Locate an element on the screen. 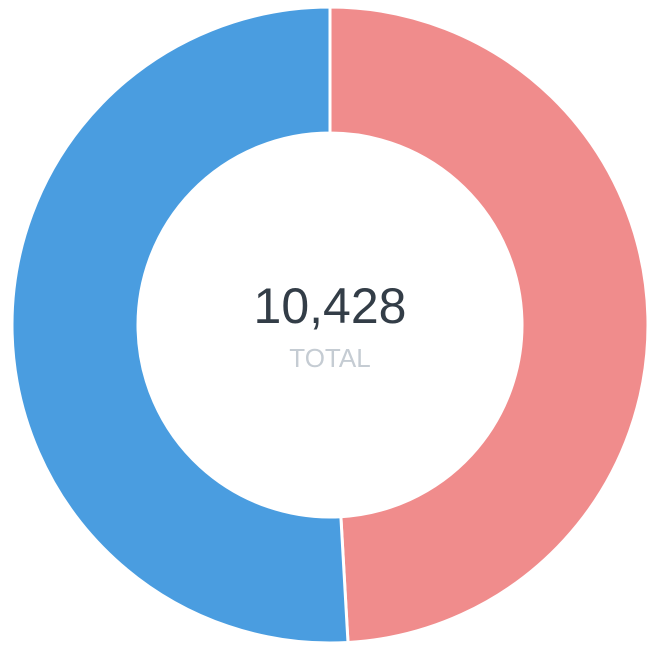 The image size is (649, 649). center-total: 10,428 is located at coordinates (330, 306).